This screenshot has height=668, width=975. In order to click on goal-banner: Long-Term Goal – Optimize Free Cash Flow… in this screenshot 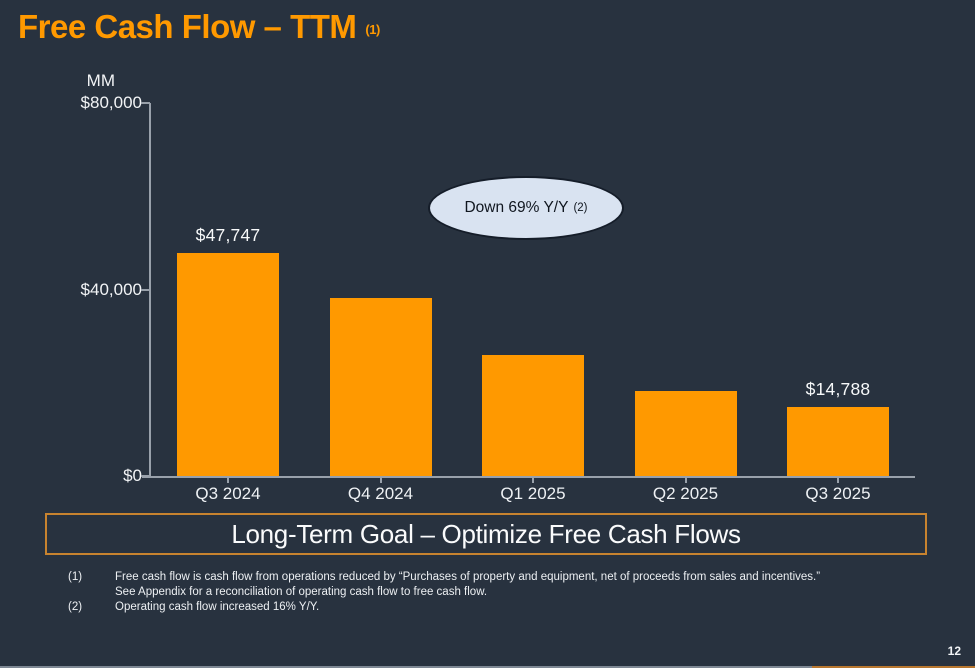, I will do `click(486, 534)`.